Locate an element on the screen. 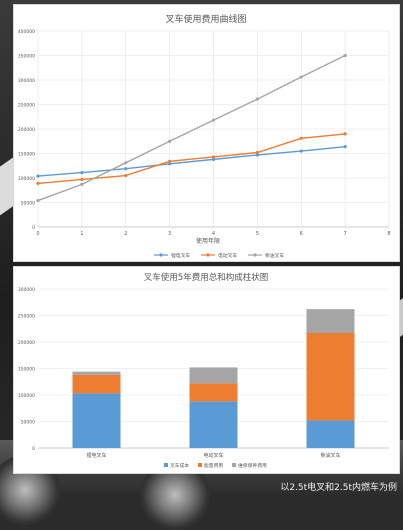 The image size is (403, 530). line-chart-xtick-label: 7 is located at coordinates (345, 234).